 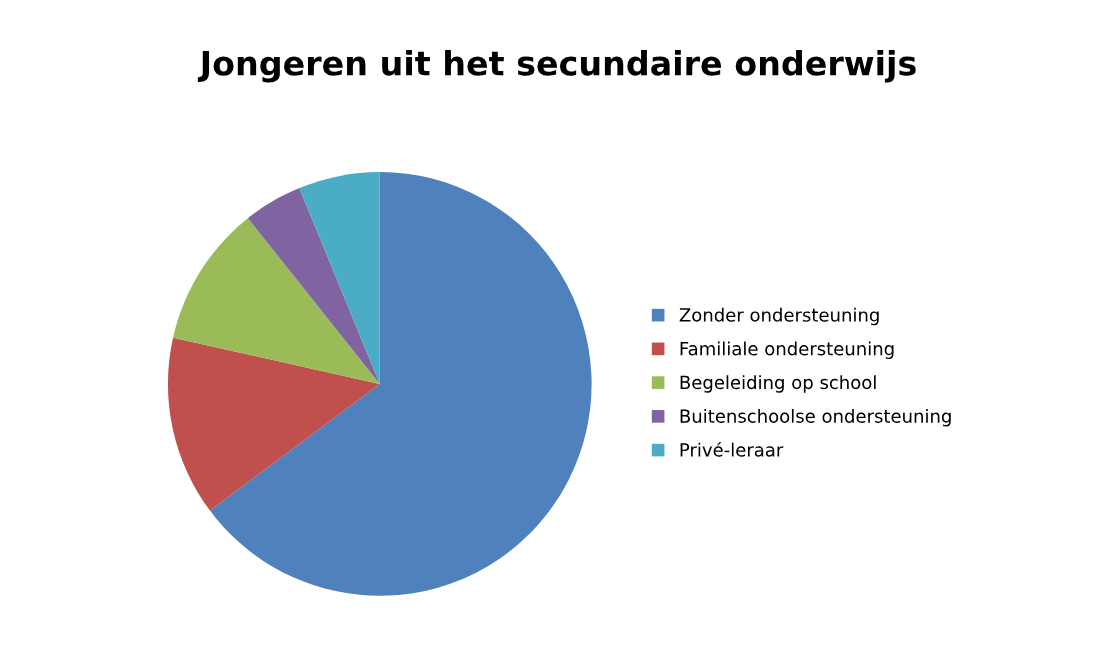 What do you see at coordinates (815, 417) in the screenshot?
I see `legend-label: Buitenschoolse ondersteuning` at bounding box center [815, 417].